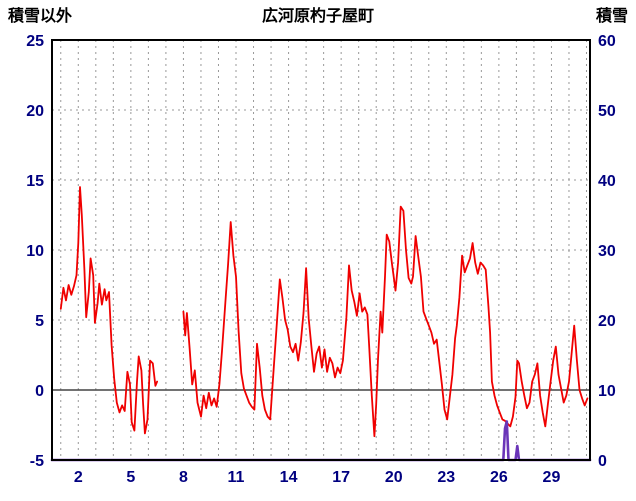  Describe the element at coordinates (236, 477) in the screenshot. I see `x-tick-label: 11` at that location.